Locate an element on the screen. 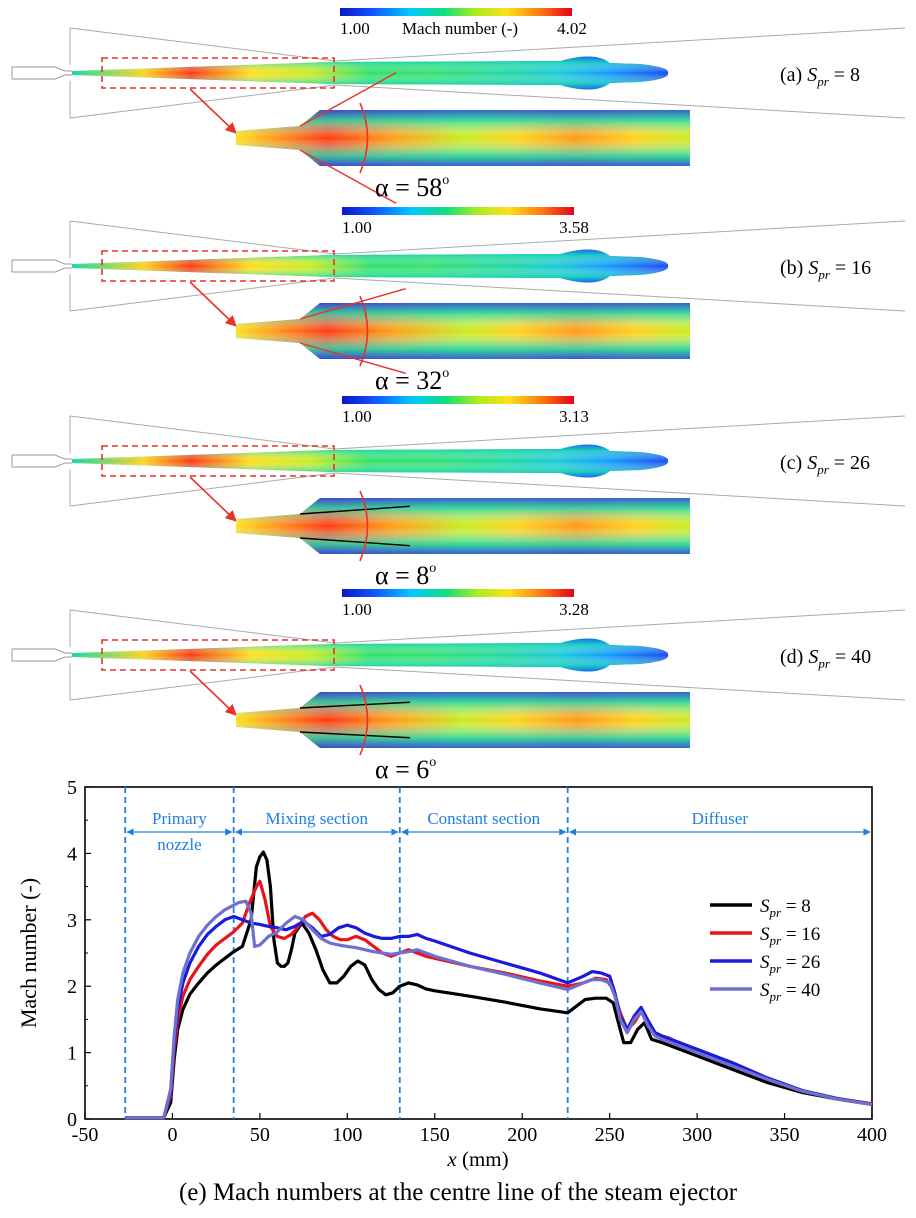 This screenshot has width=916, height=1218. x-tick-label: 350 is located at coordinates (785, 1135).